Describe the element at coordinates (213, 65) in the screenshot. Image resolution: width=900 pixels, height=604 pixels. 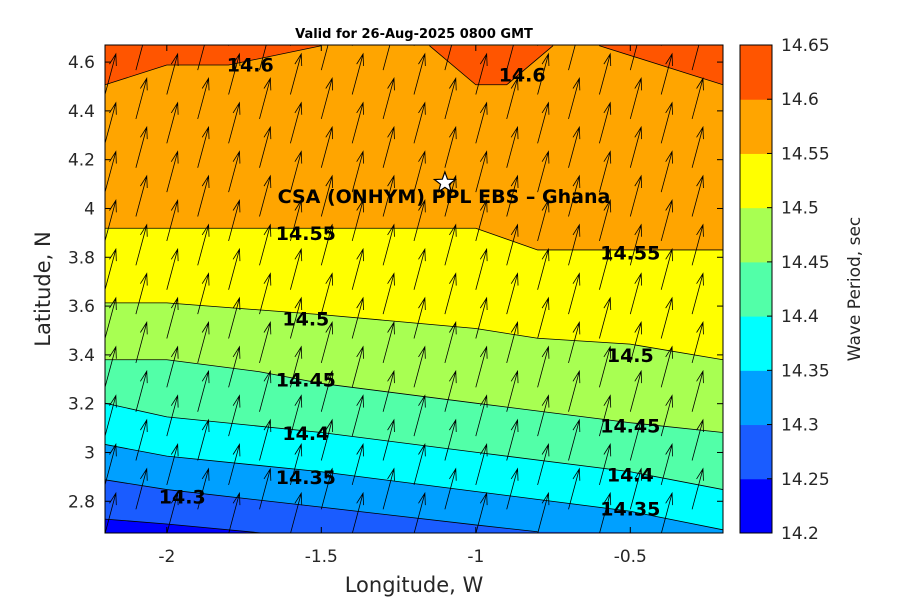
I see `contour-line-14.6` at that location.